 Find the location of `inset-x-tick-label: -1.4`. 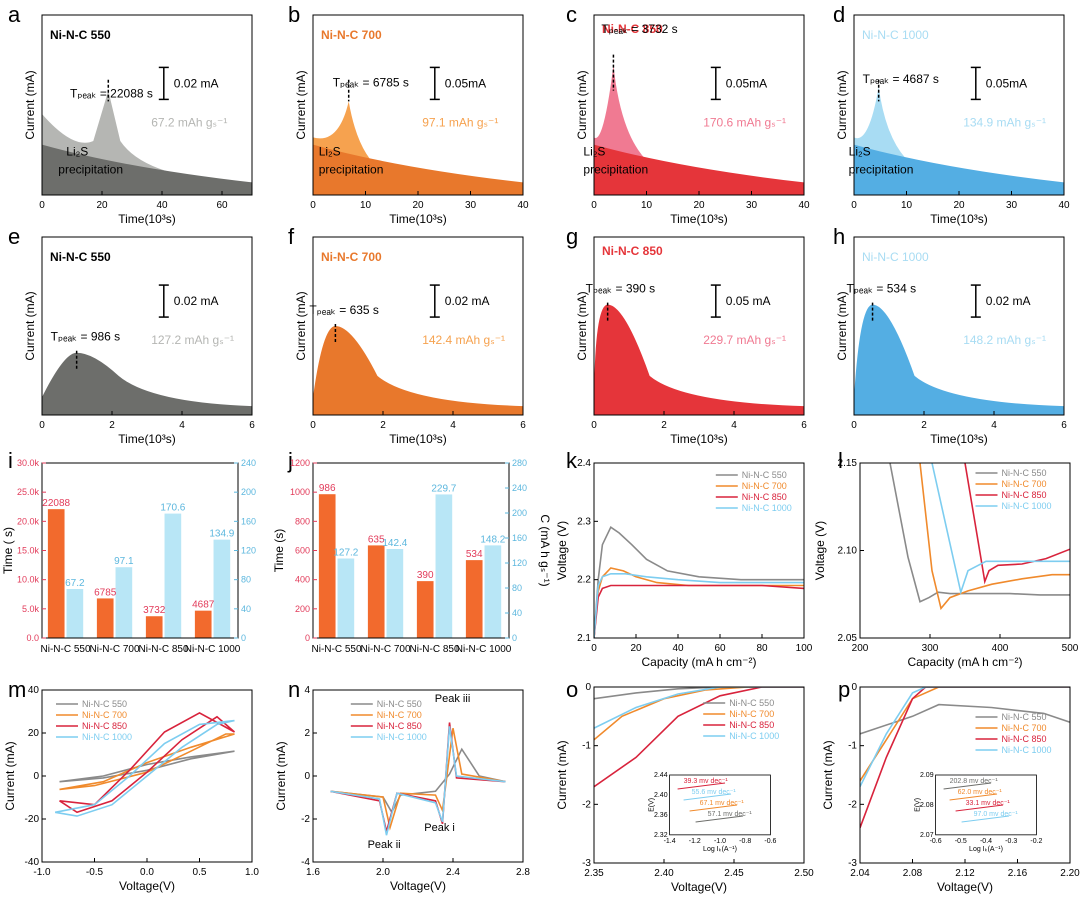

inset-x-tick-label: -1.4 is located at coordinates (670, 841).